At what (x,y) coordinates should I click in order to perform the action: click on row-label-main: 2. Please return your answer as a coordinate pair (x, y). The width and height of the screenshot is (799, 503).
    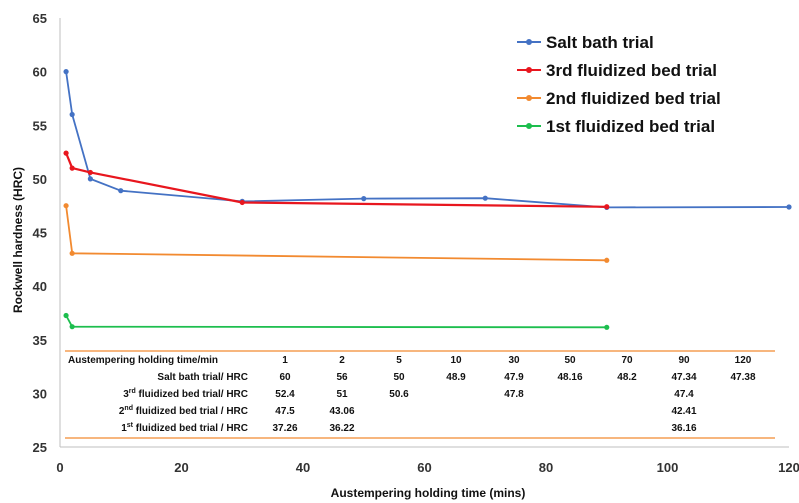
    Looking at the image, I should click on (122, 411).